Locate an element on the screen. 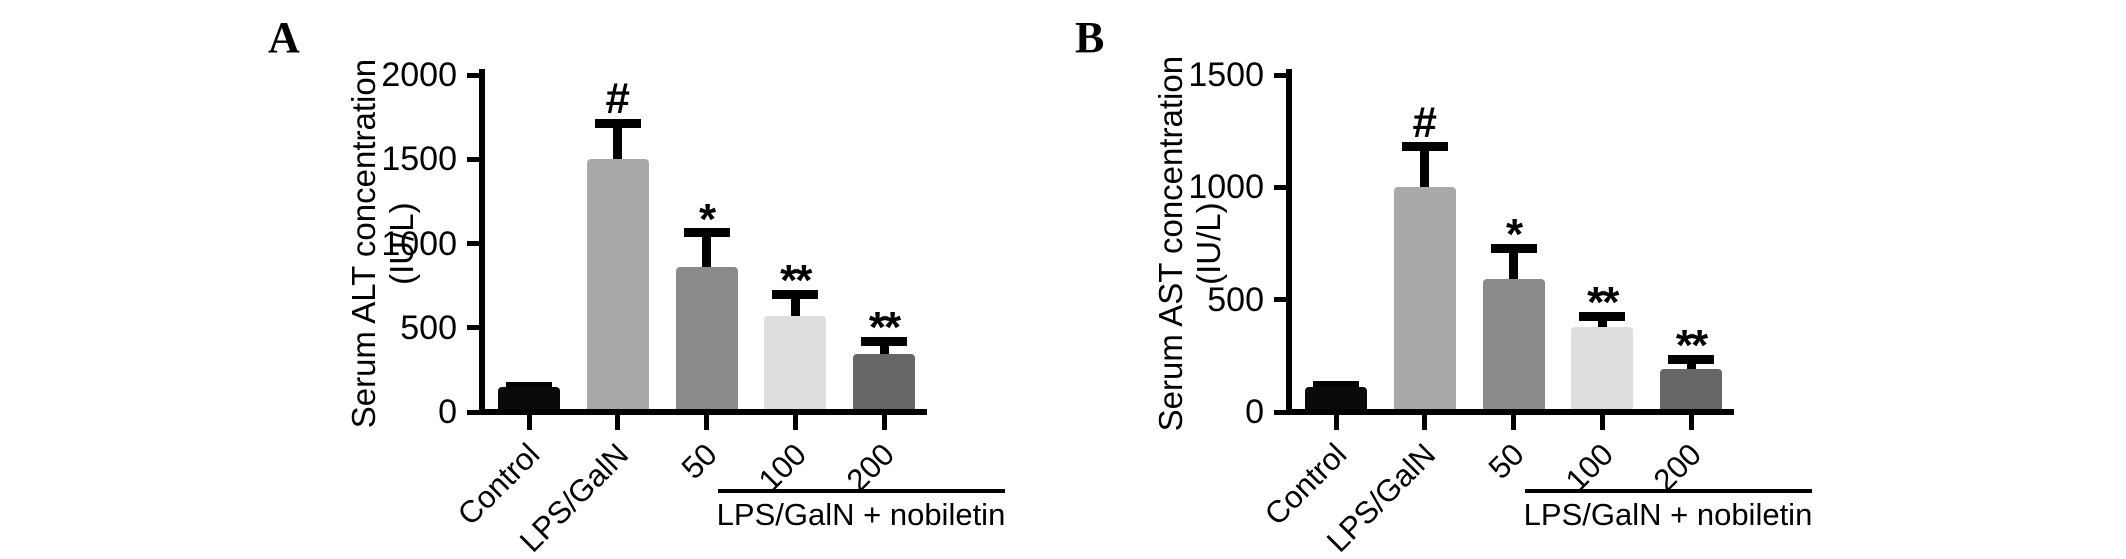 This screenshot has width=2126, height=559. panel-a-letter: A is located at coordinates (284, 37).